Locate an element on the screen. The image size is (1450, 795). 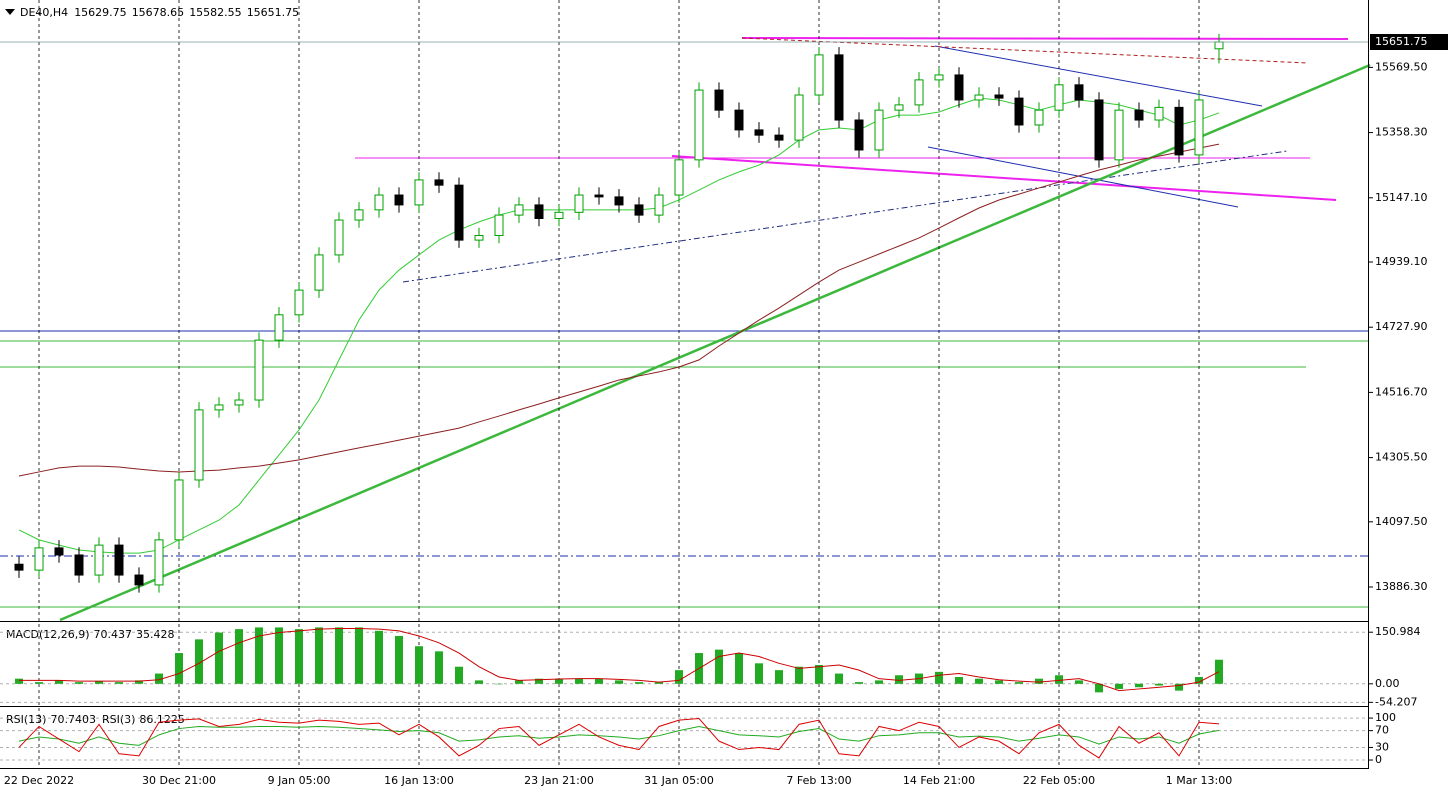
chart-header: DE40,H4 15629.75 15678.65 15582.55 15651.75 is located at coordinates (159, 12).